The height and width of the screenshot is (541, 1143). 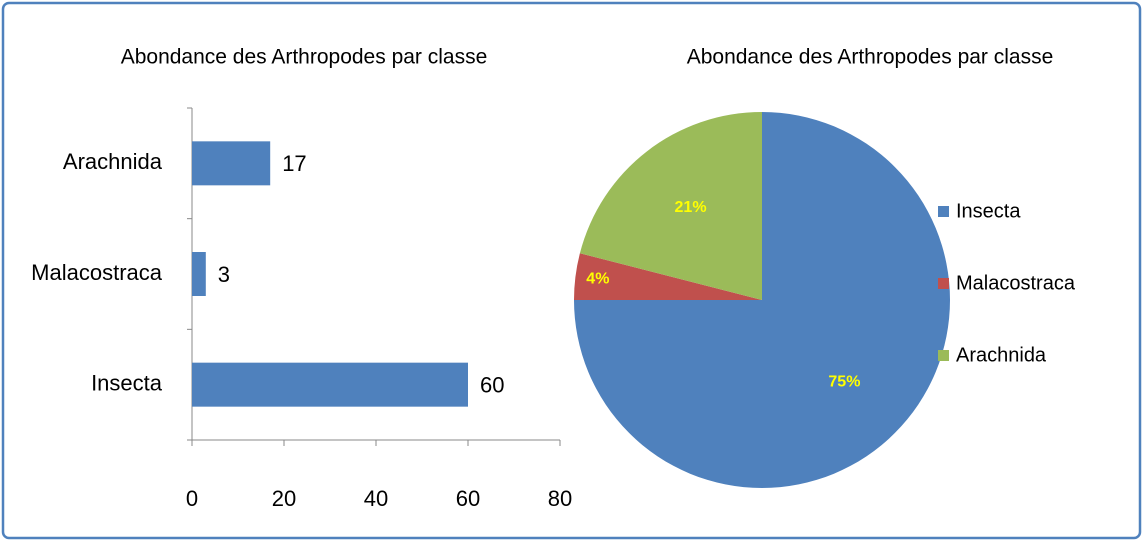 I want to click on x-tick-label: 60, so click(x=468, y=498).